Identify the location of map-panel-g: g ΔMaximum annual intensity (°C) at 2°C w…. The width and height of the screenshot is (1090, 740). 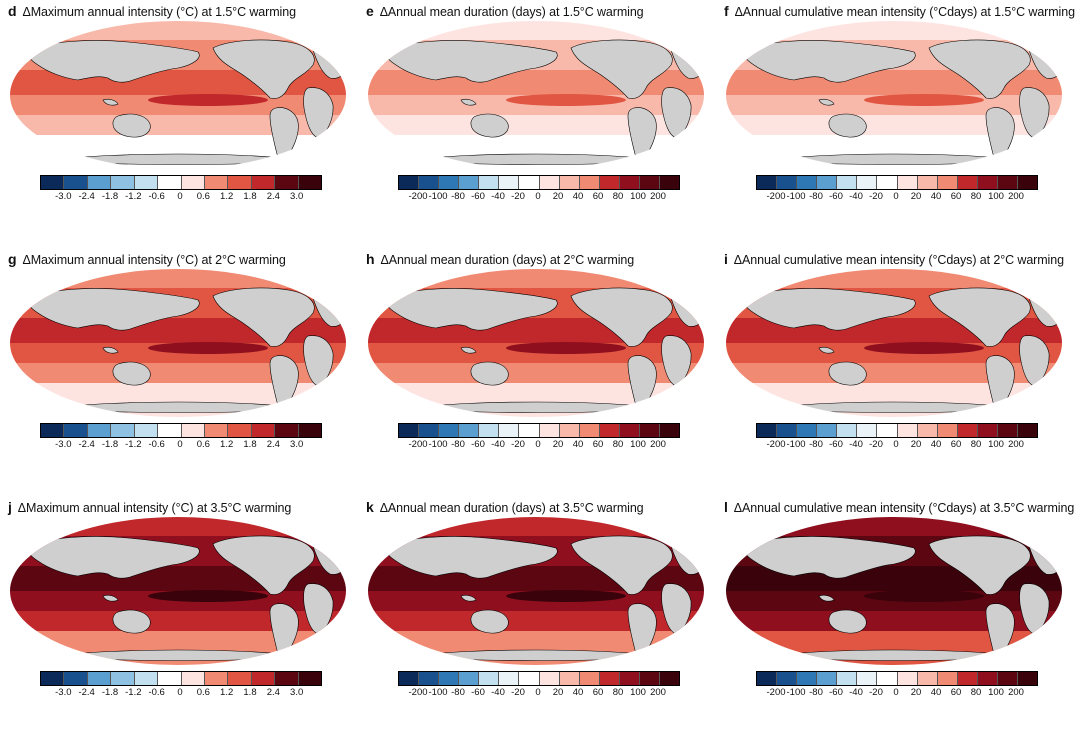
(180, 370).